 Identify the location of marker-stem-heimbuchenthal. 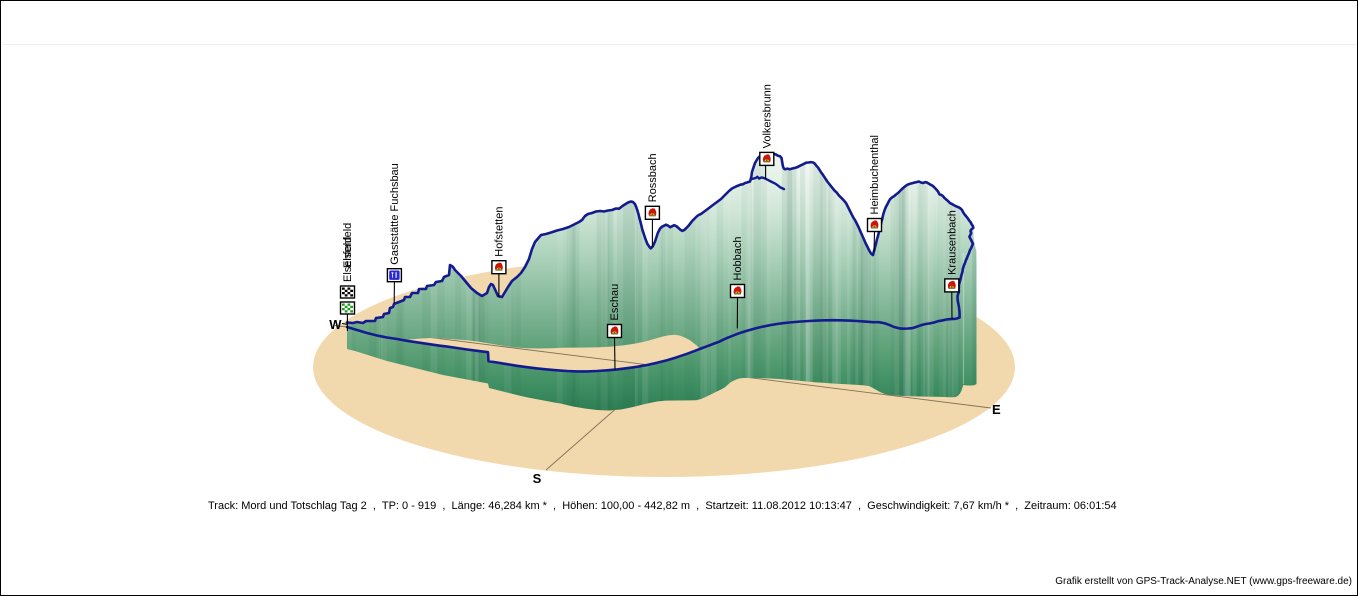
(874, 242).